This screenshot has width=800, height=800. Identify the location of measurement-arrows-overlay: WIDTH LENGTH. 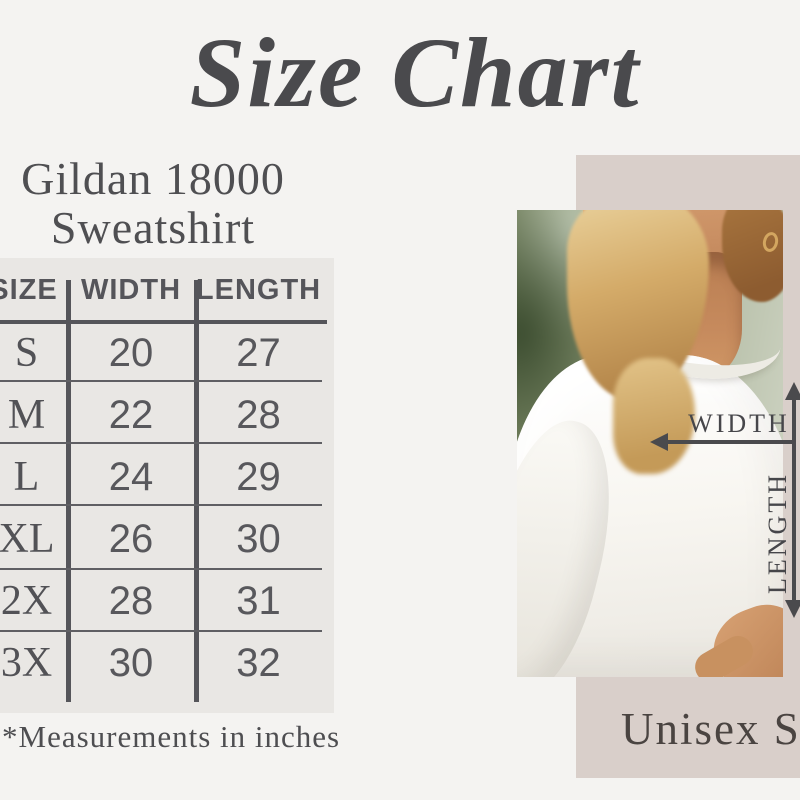
(725, 500).